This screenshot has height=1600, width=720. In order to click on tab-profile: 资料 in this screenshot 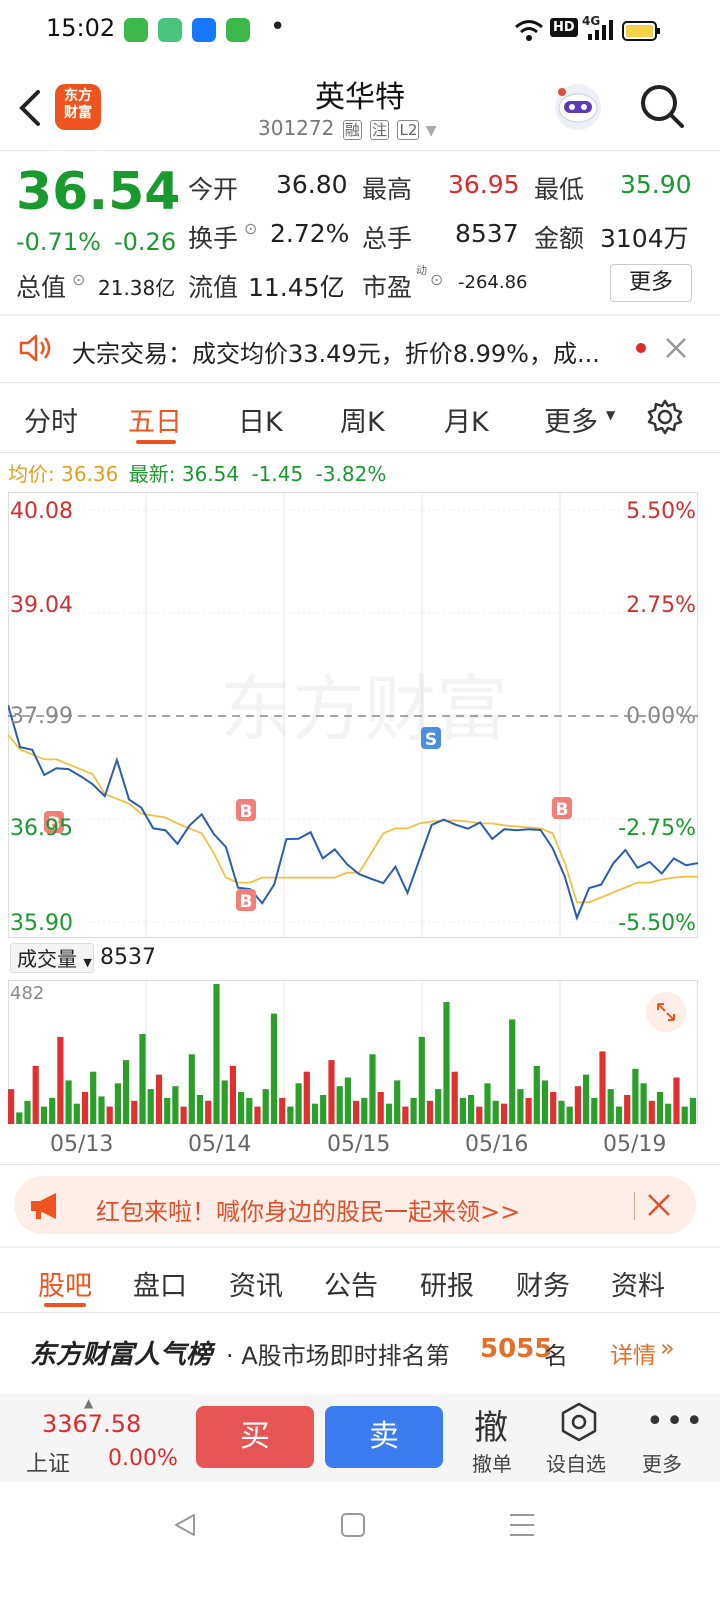, I will do `click(638, 1286)`.